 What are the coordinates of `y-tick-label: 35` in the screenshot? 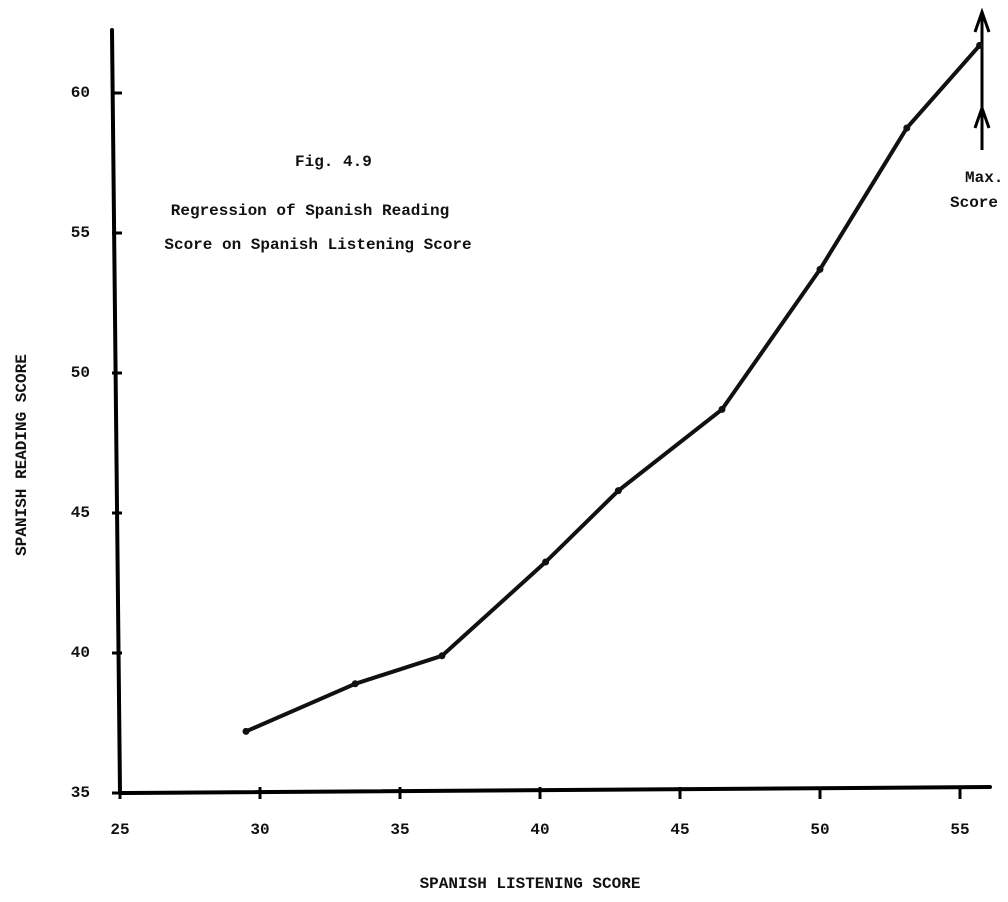 It's located at (80, 793).